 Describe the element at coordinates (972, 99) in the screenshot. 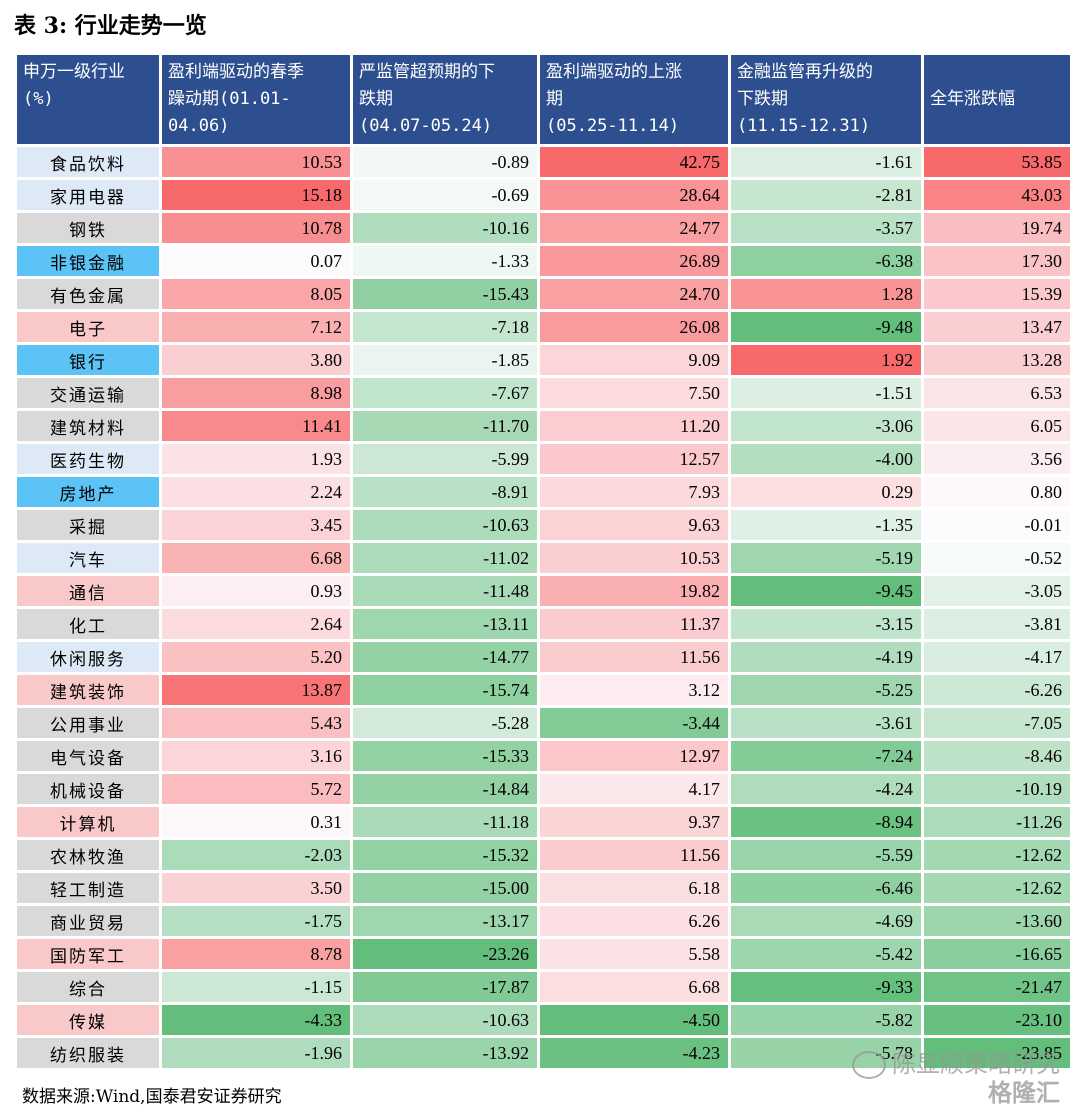

I see `header-line: 全年涨跌幅` at that location.